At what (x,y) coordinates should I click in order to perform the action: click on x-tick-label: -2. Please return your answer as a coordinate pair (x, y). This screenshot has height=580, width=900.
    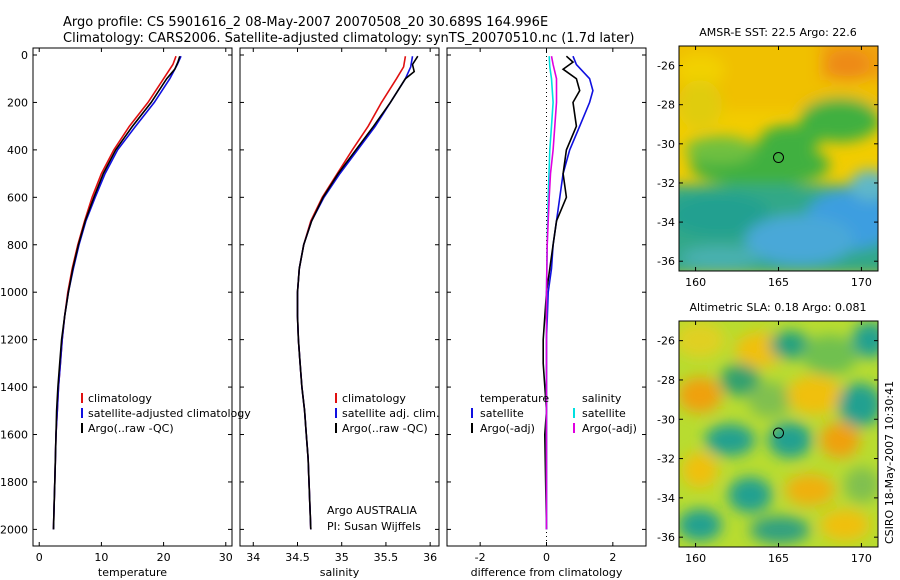
    Looking at the image, I should click on (480, 557).